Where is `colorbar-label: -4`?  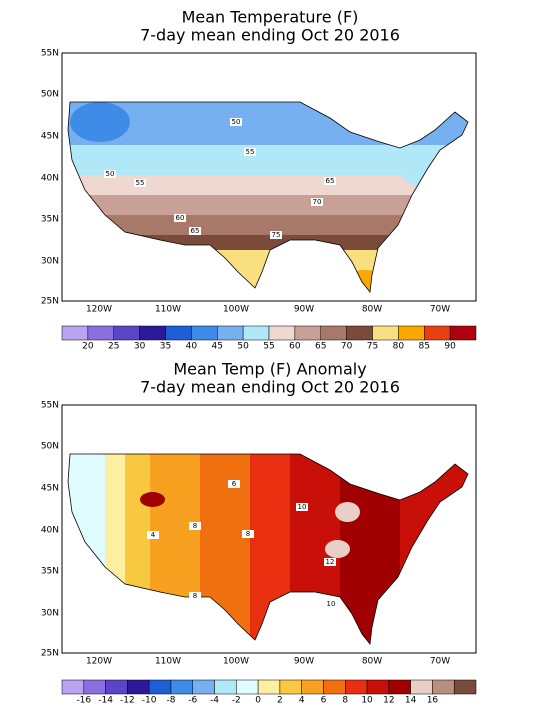 colorbar-label: -4 is located at coordinates (214, 701).